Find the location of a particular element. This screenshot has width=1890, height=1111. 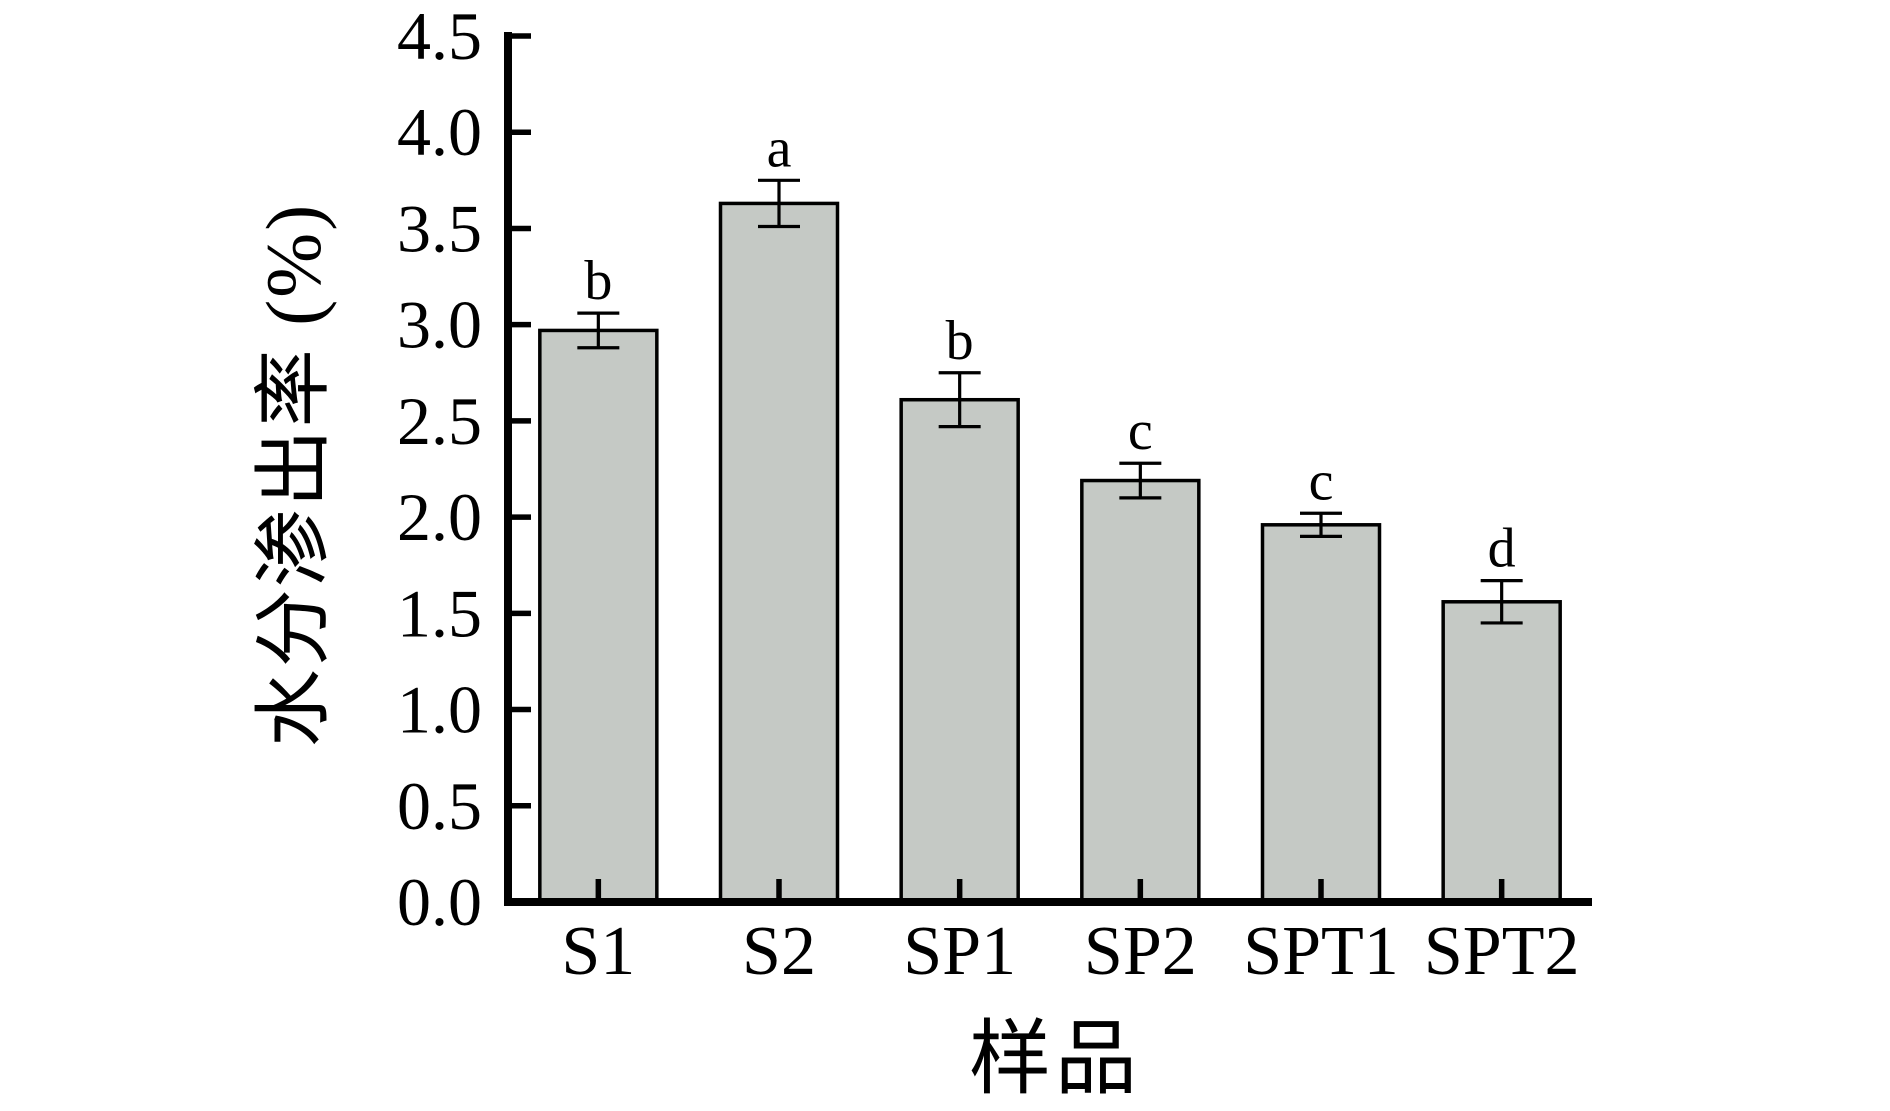

y-tick-label-2.5: 2.5 is located at coordinates (439, 421).